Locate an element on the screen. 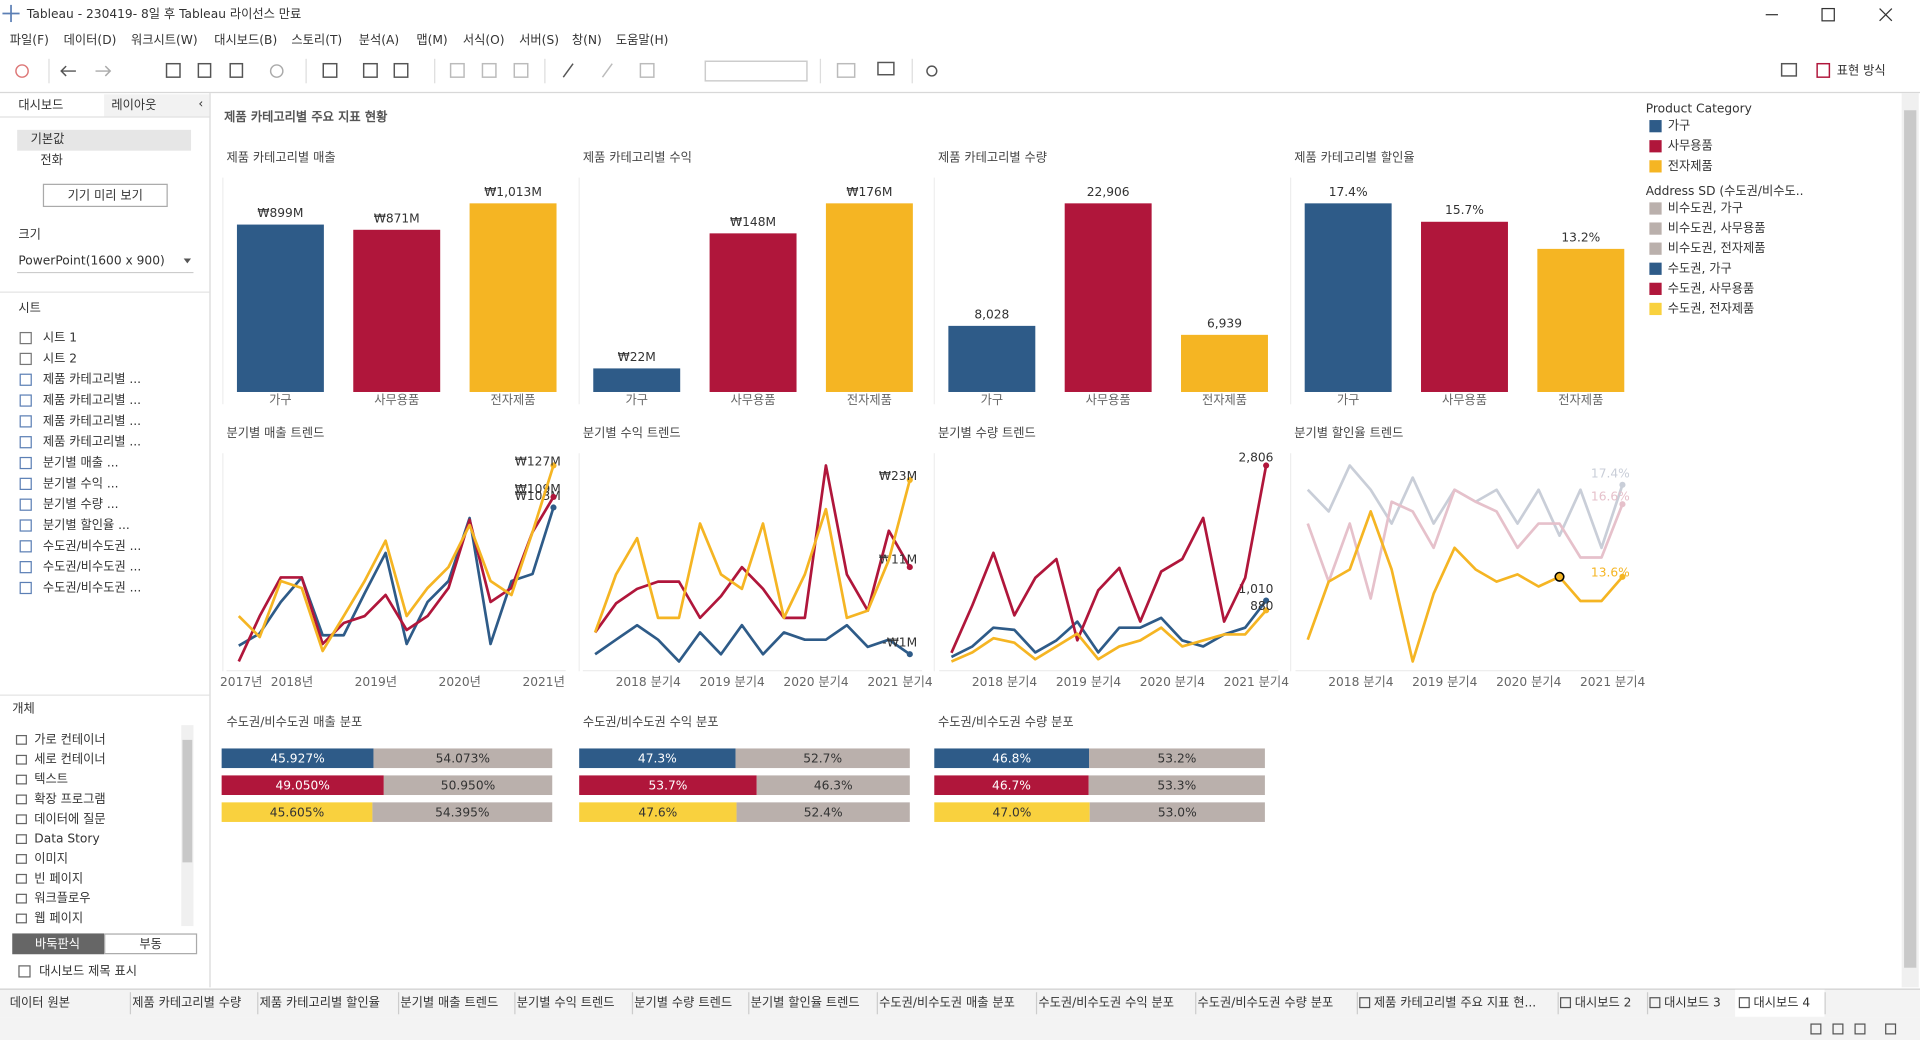 The height and width of the screenshot is (1040, 1920). toolbar-icons is located at coordinates (923, 71).